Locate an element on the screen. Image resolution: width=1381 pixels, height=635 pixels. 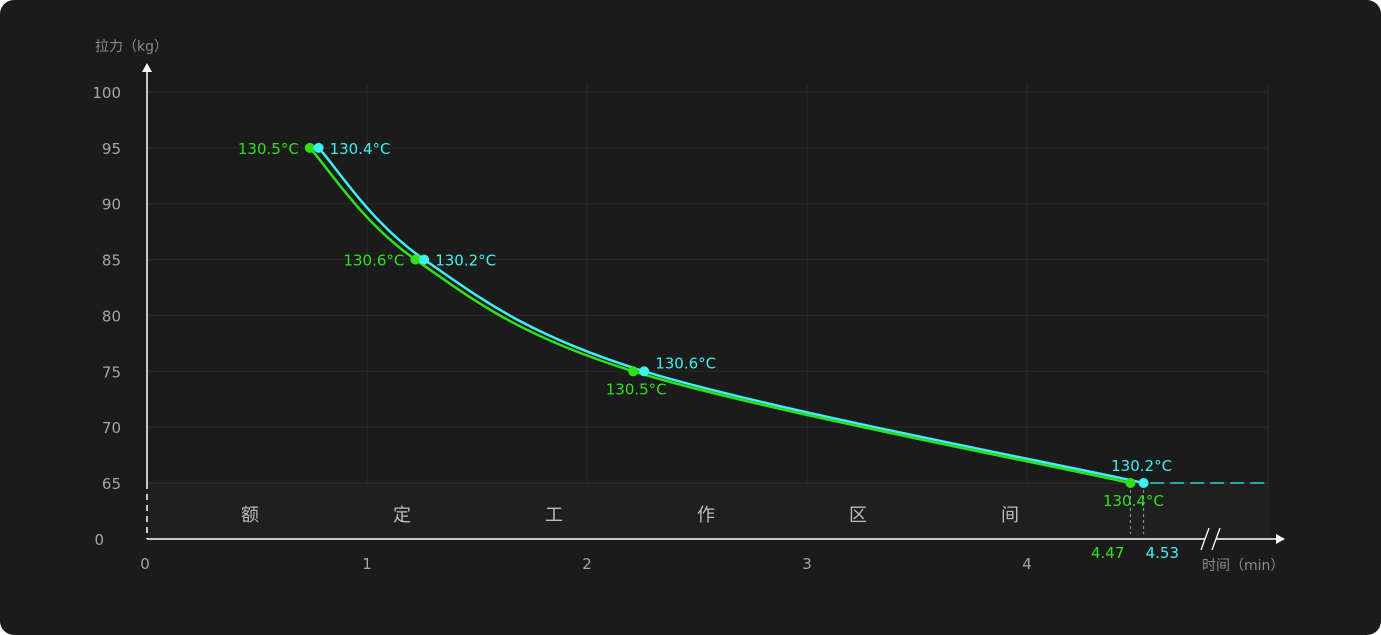
zone-label-char: 额 is located at coordinates (250, 515).